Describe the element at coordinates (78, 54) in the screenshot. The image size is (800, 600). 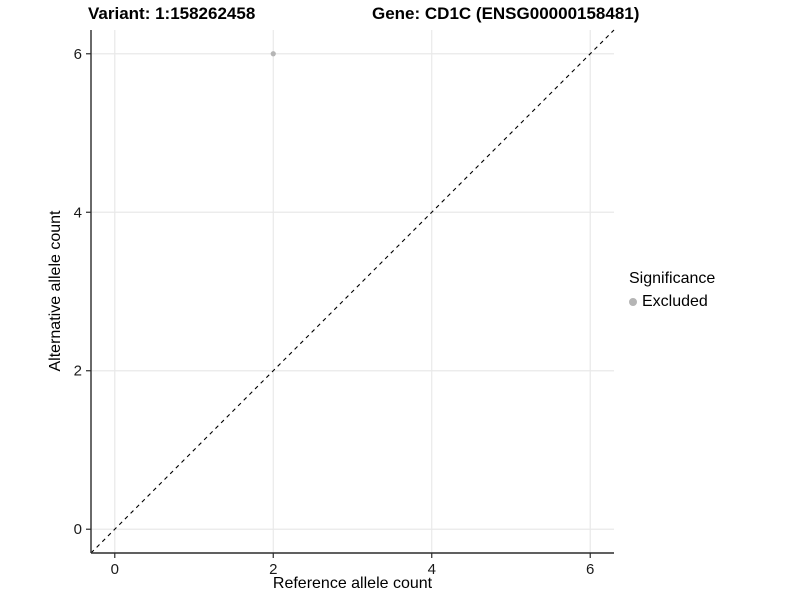
I see `y-tick-label: 6` at that location.